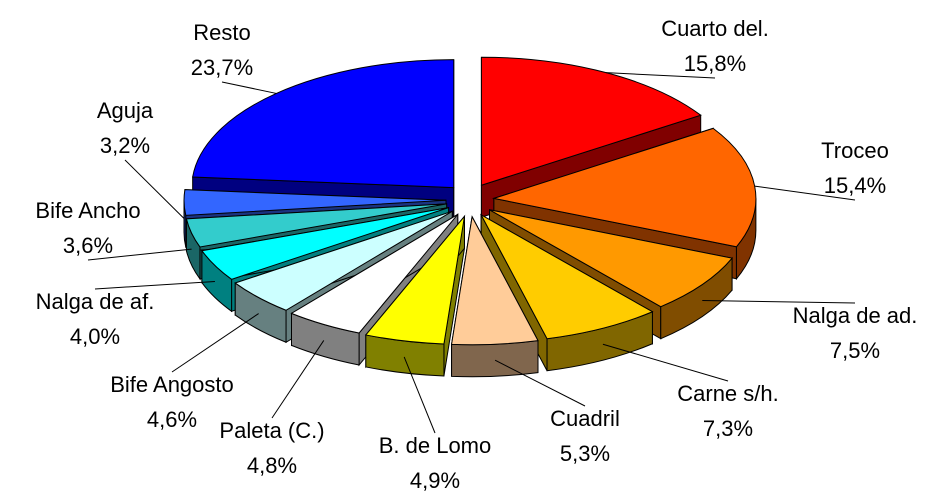 This screenshot has height=493, width=939. Describe the element at coordinates (715, 63) in the screenshot. I see `slice-value-label: 15,8%` at that location.